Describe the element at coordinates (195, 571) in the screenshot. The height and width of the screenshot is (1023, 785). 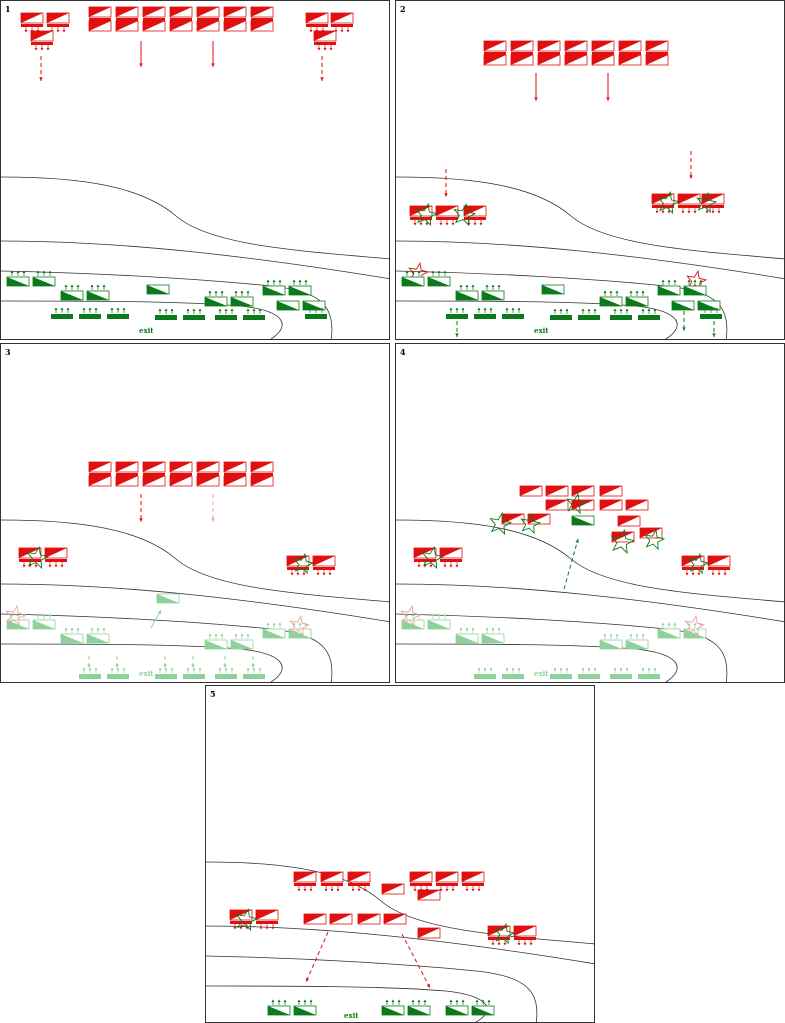
I see `panel-3-diagram: exit` at that location.